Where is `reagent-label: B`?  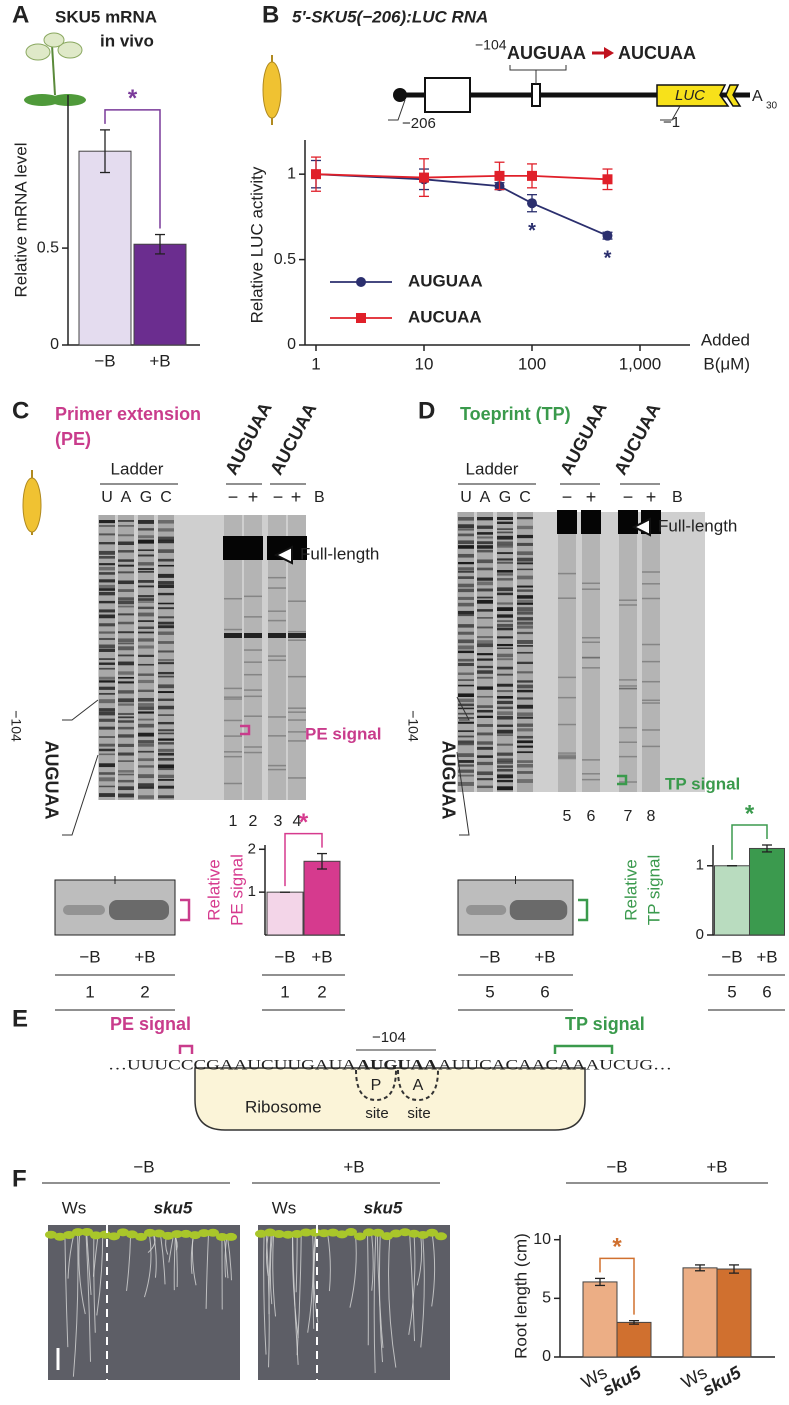
reagent-label: B is located at coordinates (319, 497).